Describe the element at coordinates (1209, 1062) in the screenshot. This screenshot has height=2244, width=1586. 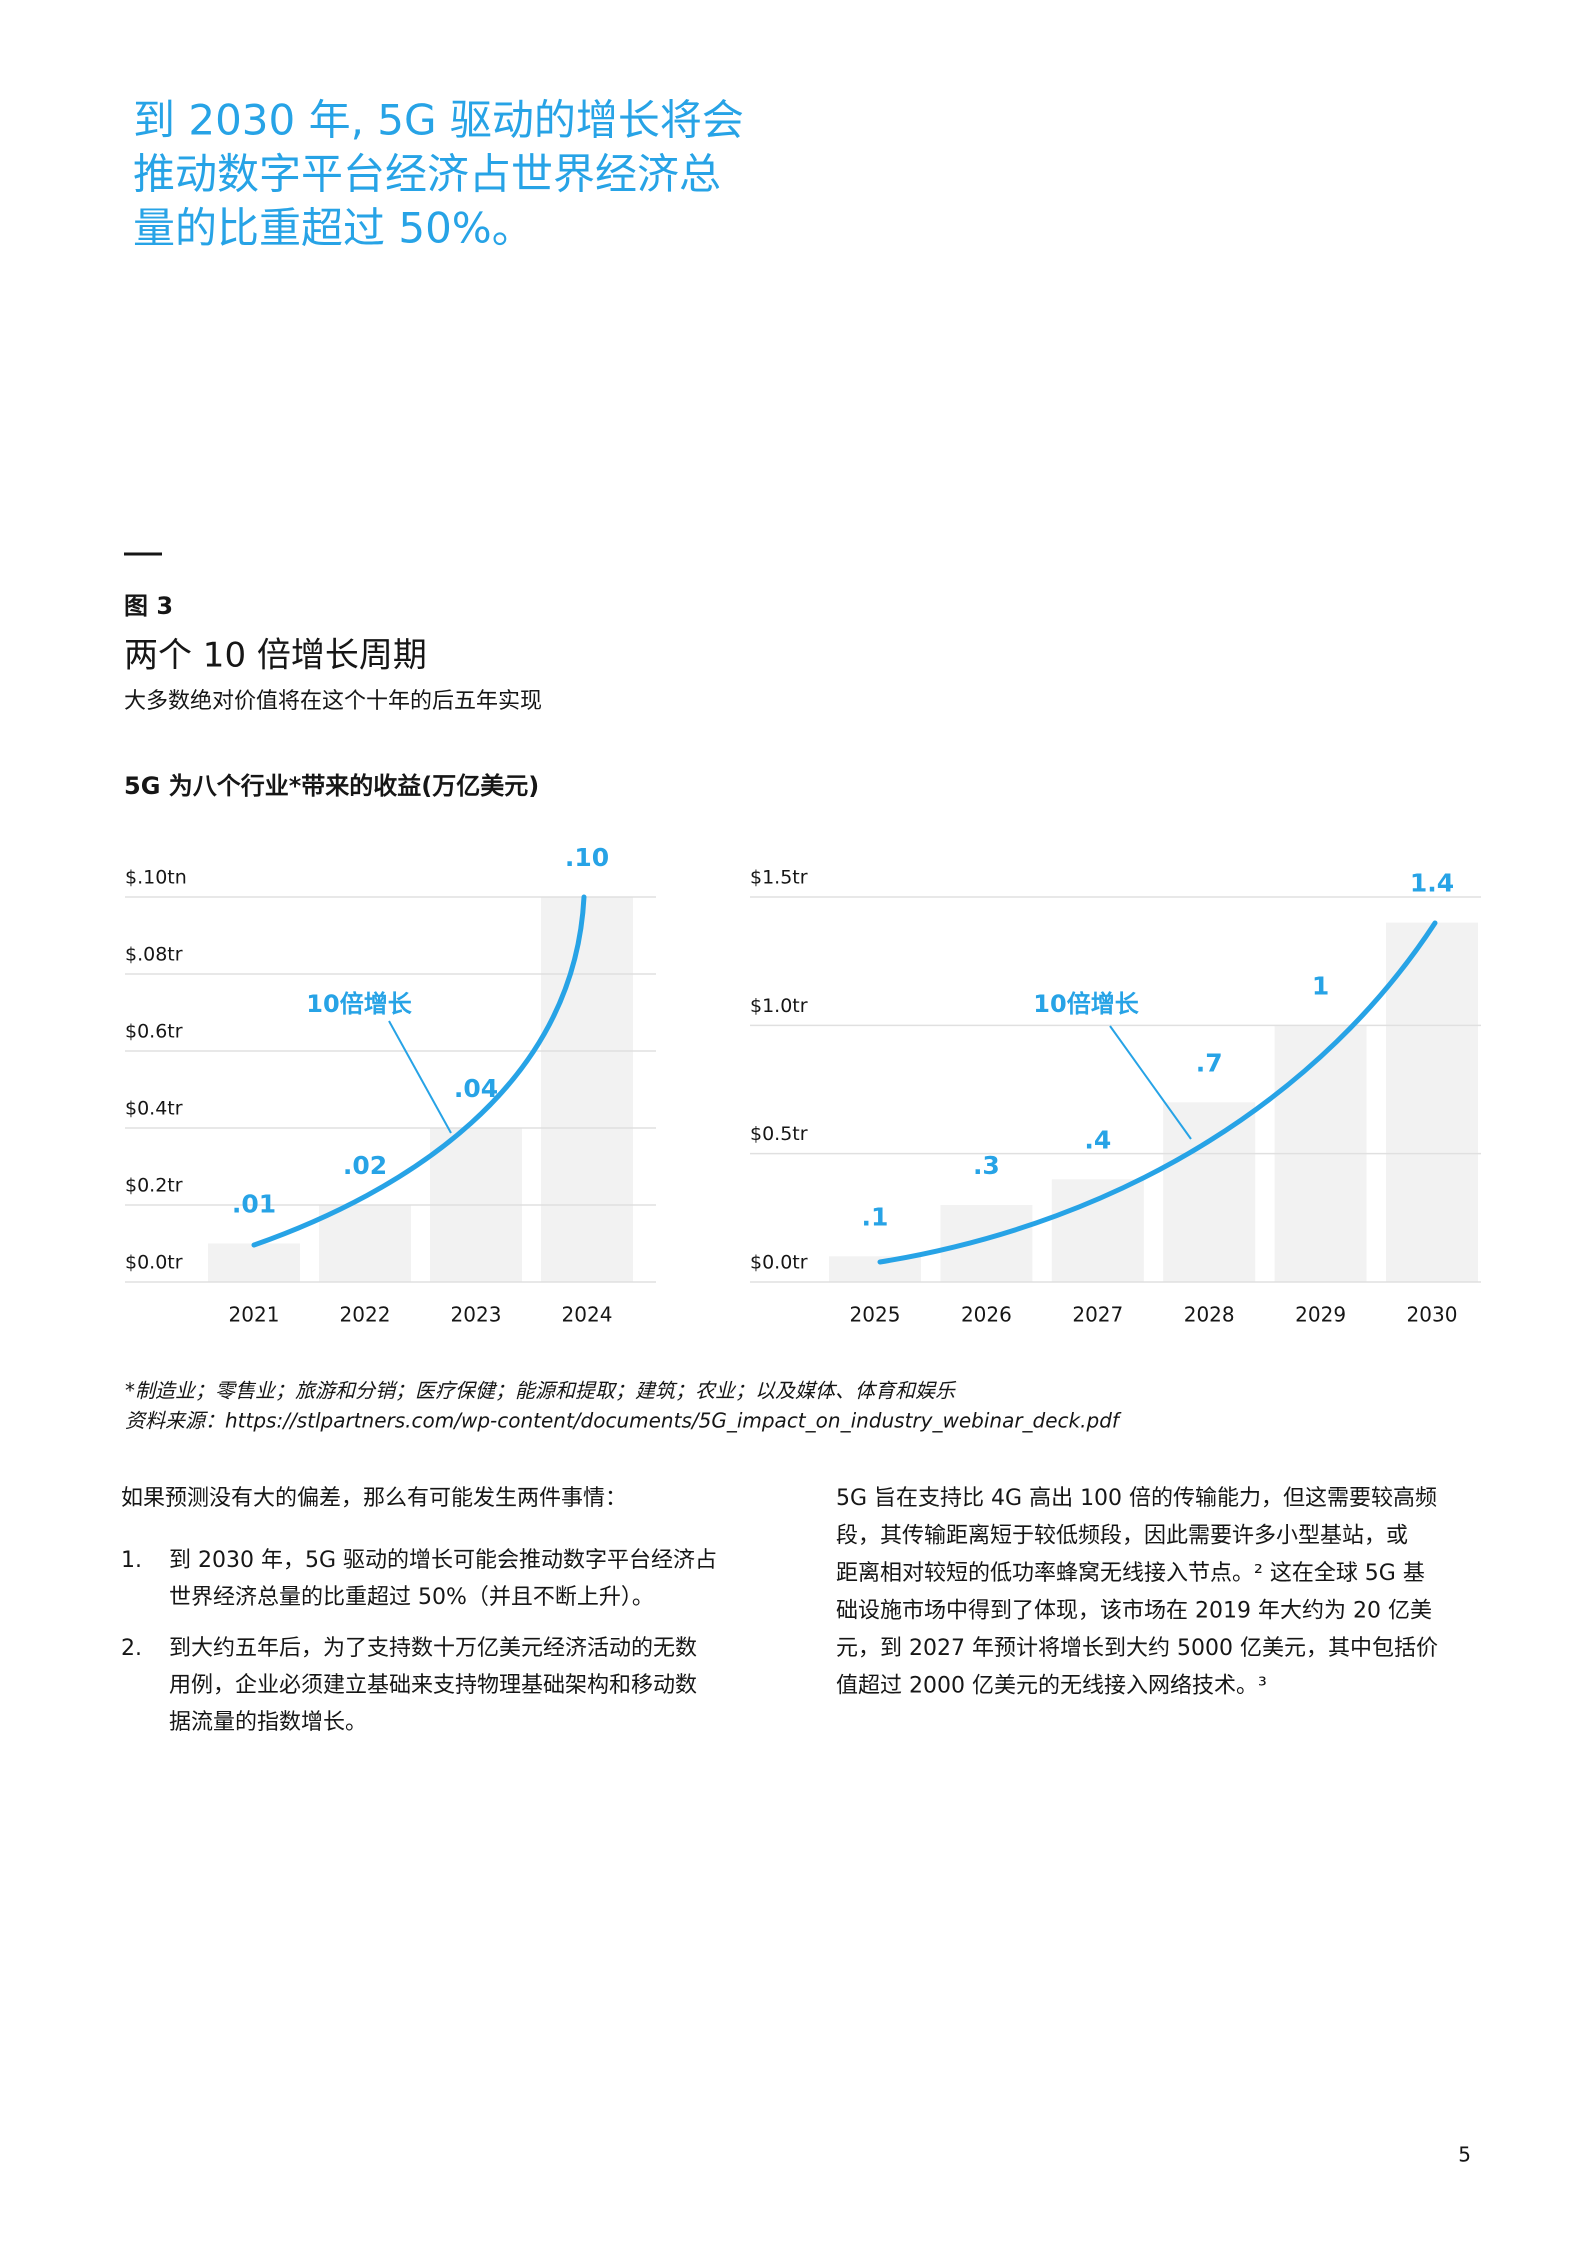
I see `value-label: .7` at that location.